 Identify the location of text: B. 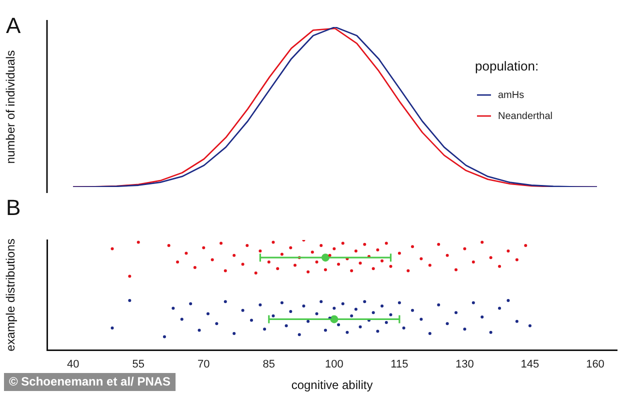
(13, 207).